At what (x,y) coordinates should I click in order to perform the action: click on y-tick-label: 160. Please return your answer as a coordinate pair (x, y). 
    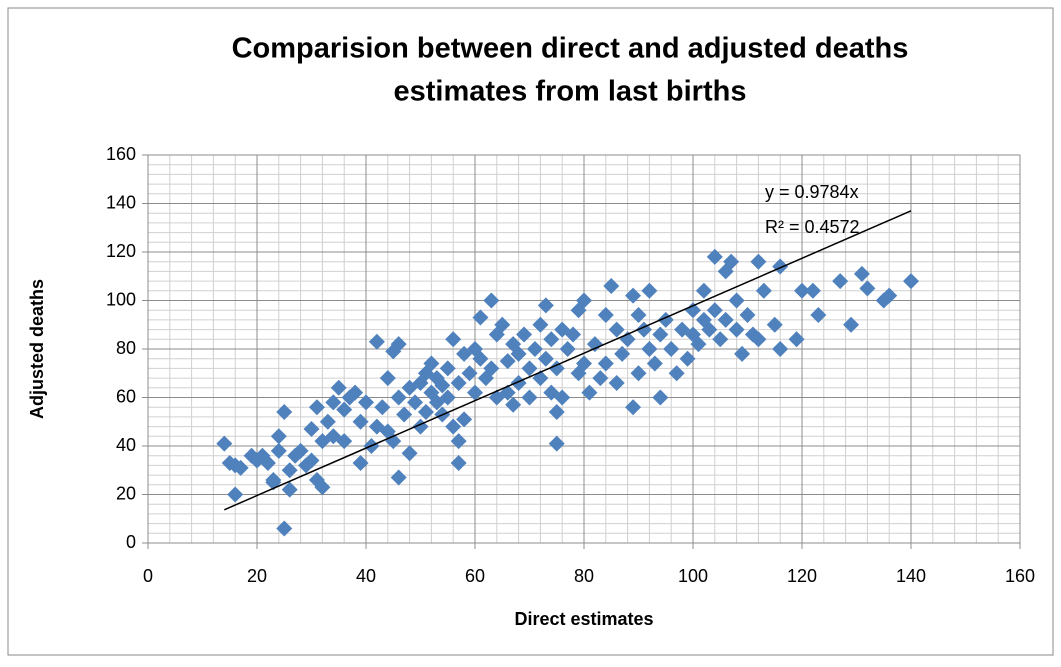
    Looking at the image, I should click on (121, 154).